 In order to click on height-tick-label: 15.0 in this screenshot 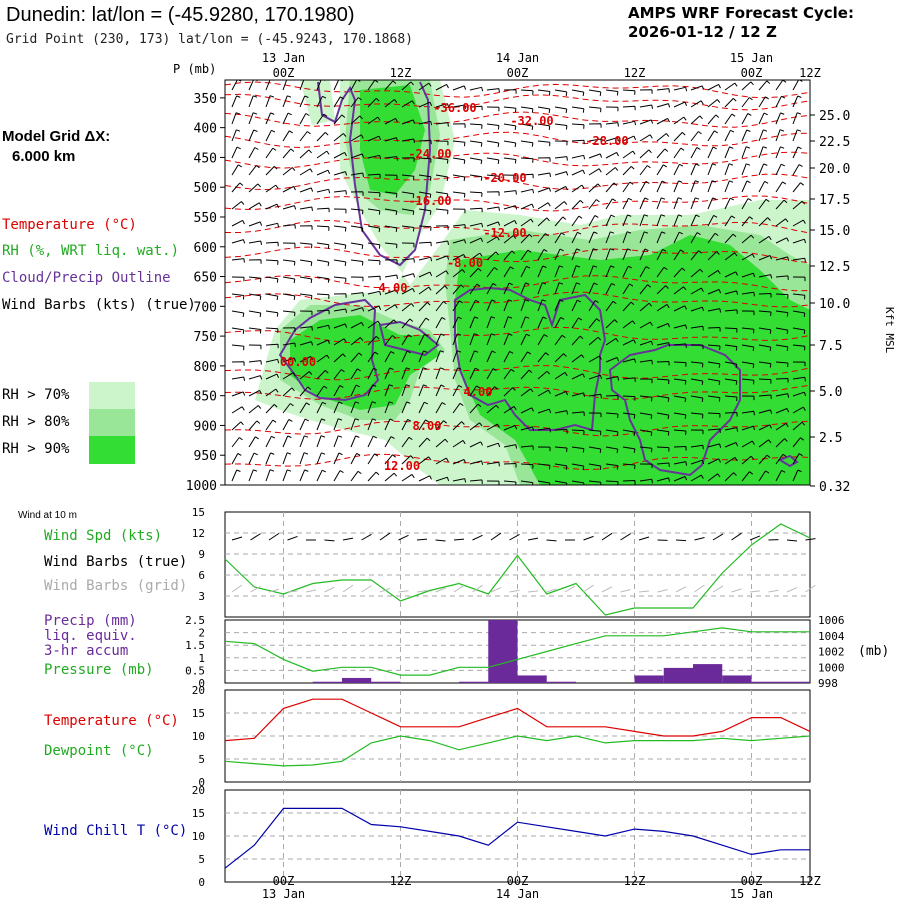, I will do `click(834, 231)`.